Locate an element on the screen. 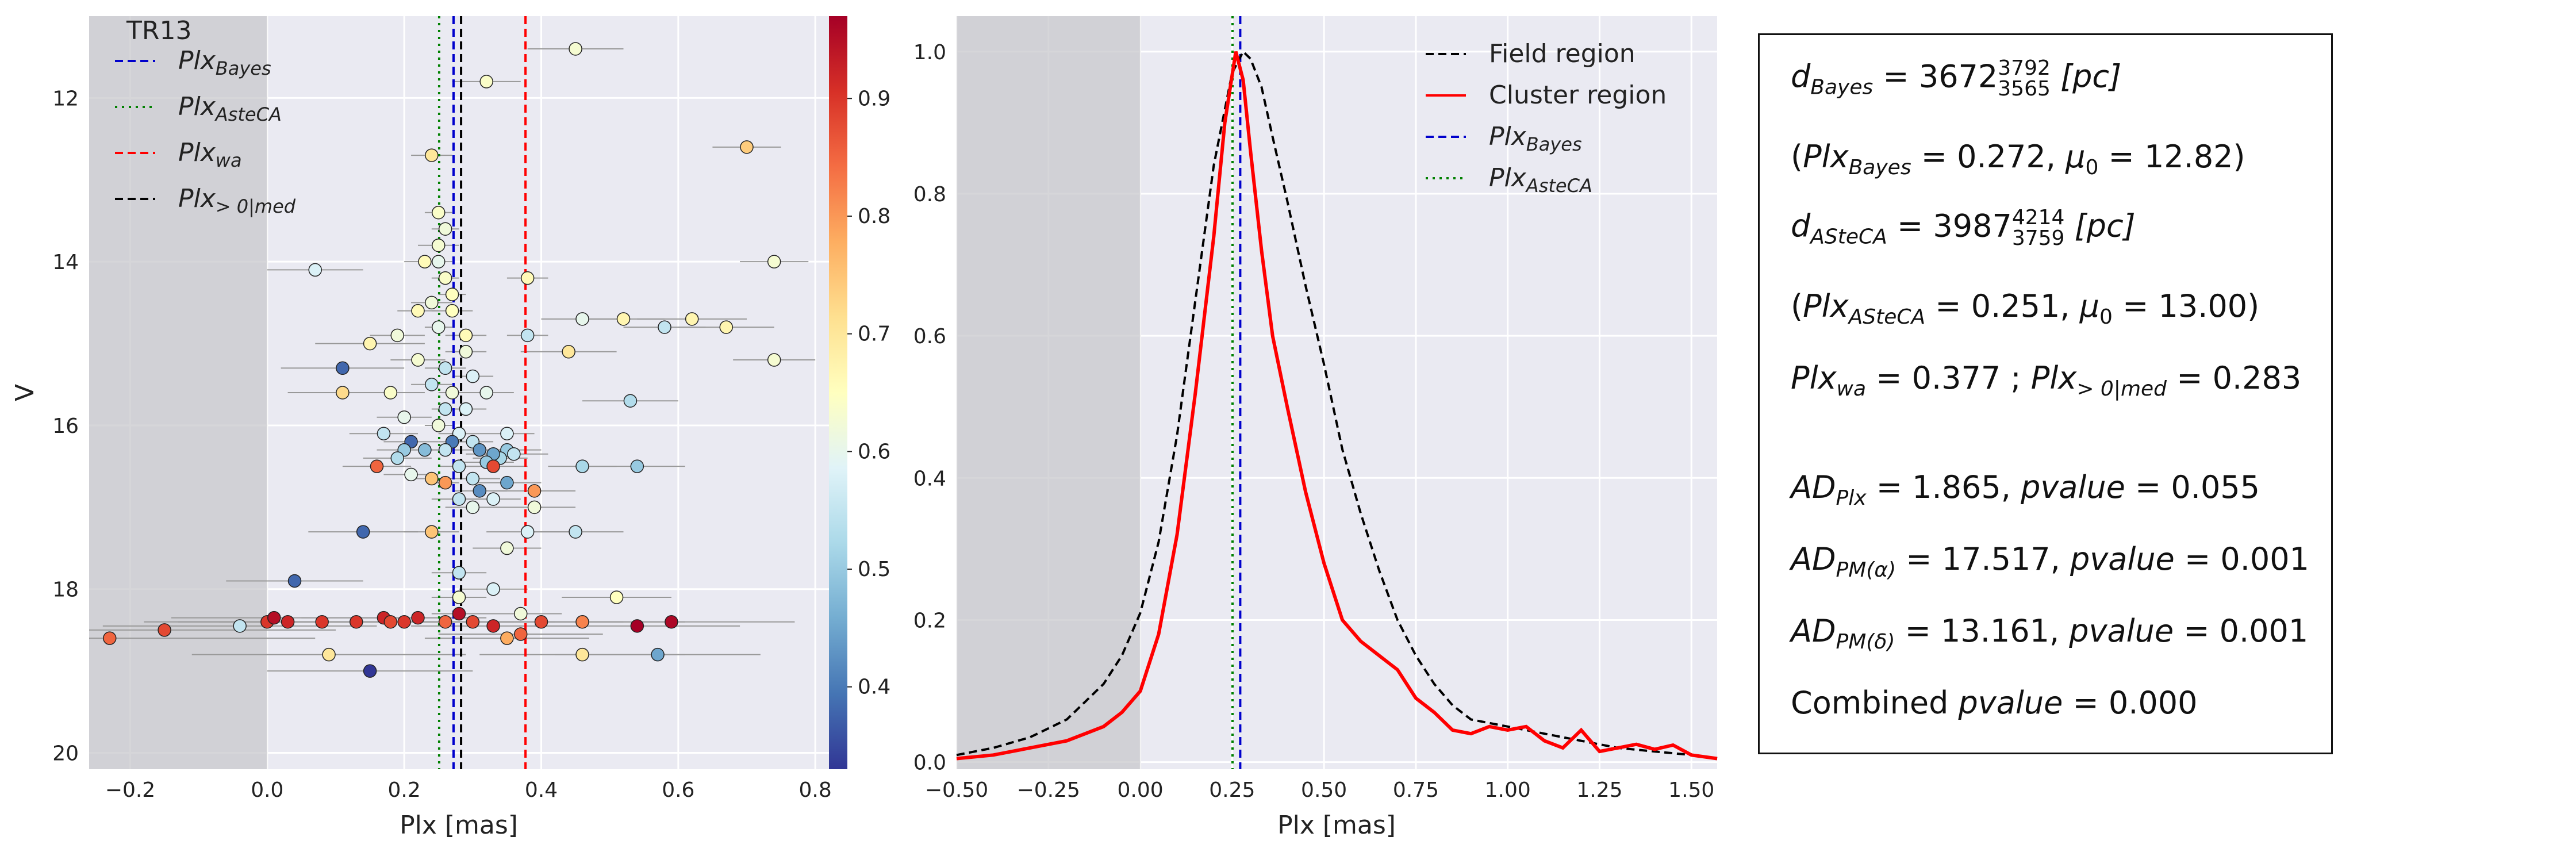  stat-ad-pm-alpha: ADPM(α) = 17.517, pvalue = 0.001 is located at coordinates (2050, 561).